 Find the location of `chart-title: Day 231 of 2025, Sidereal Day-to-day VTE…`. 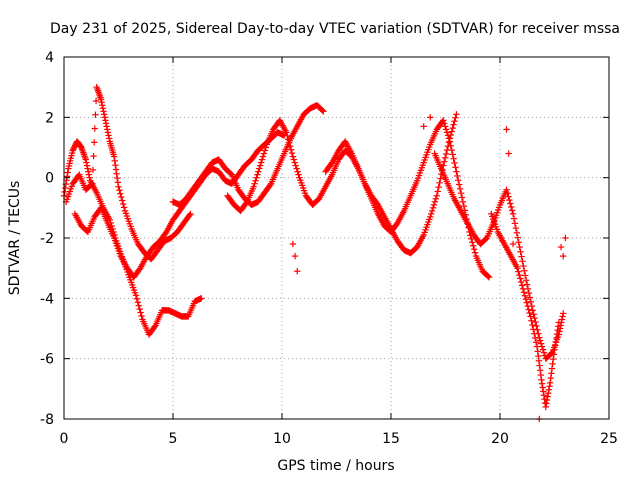

chart-title: Day 231 of 2025, Sidereal Day-to-day VTE… is located at coordinates (335, 29).